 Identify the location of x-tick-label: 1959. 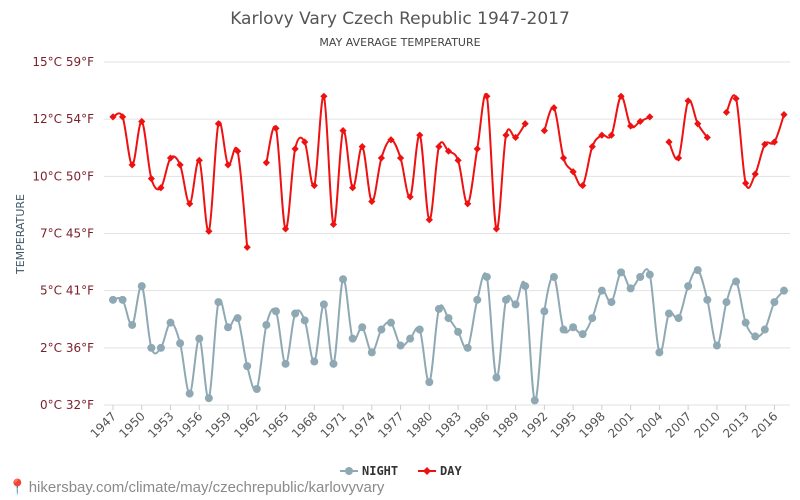
(218, 424).